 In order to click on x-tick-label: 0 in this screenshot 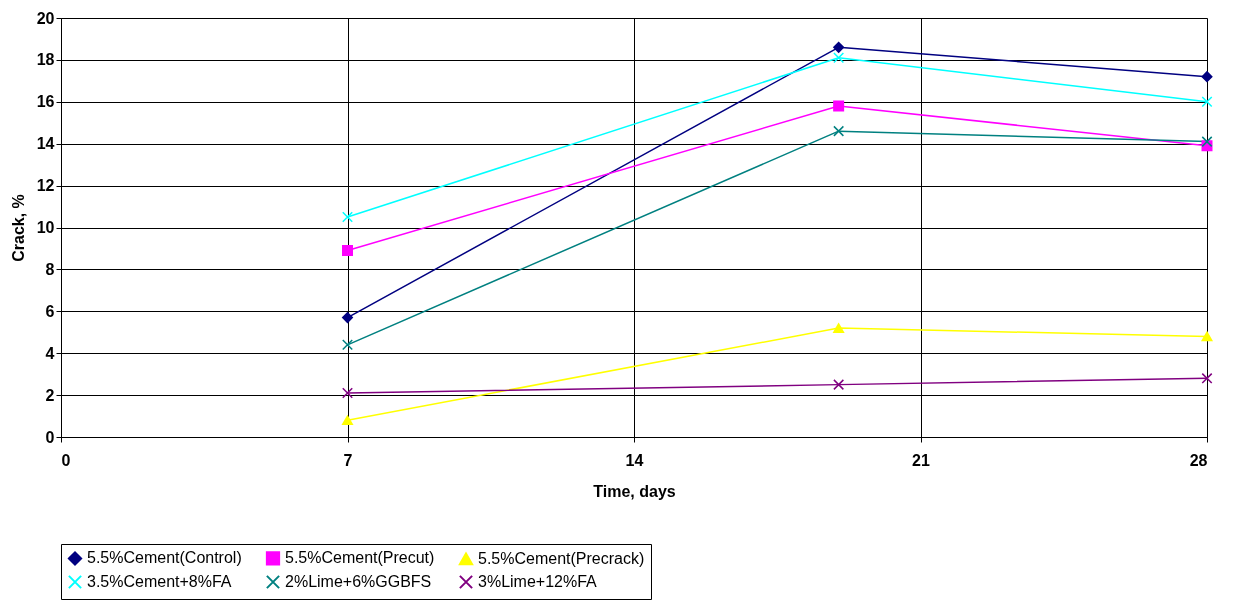, I will do `click(66, 460)`.